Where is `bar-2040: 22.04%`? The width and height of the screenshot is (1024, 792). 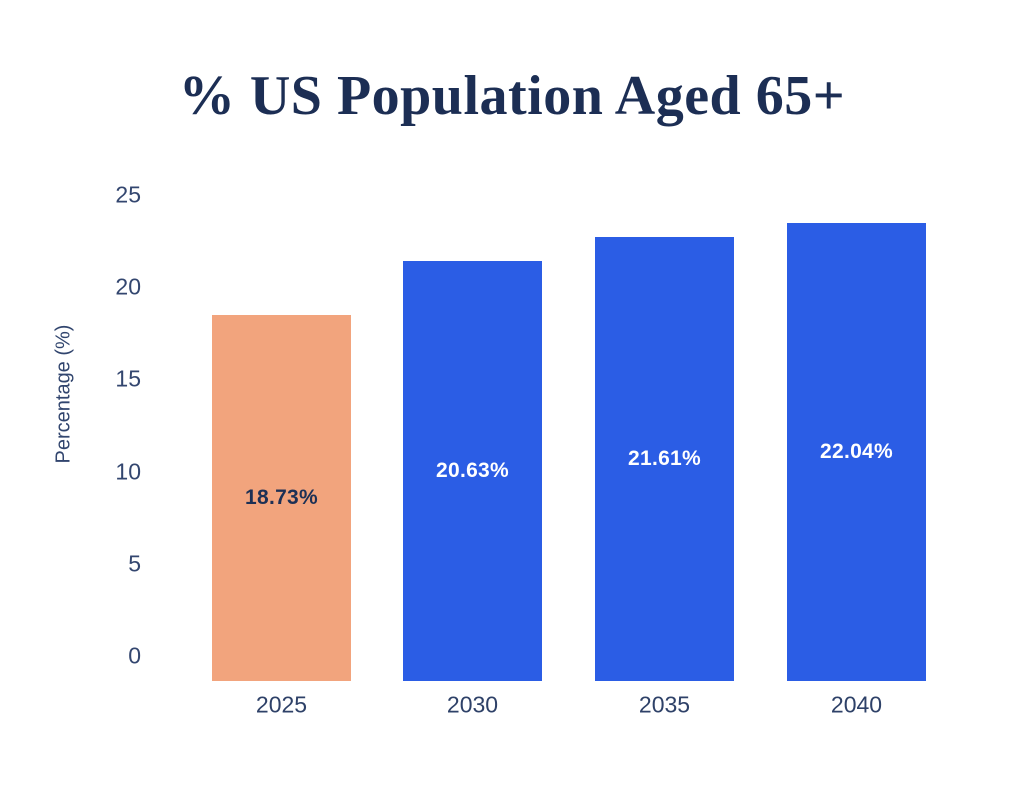 bar-2040: 22.04% is located at coordinates (856, 452).